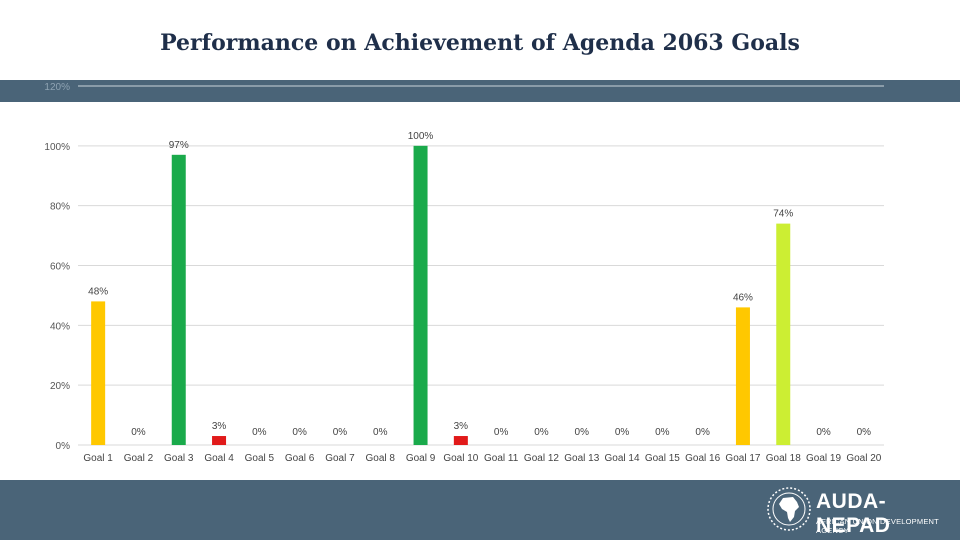  I want to click on x-tick-label: Goal 19, so click(823, 458).